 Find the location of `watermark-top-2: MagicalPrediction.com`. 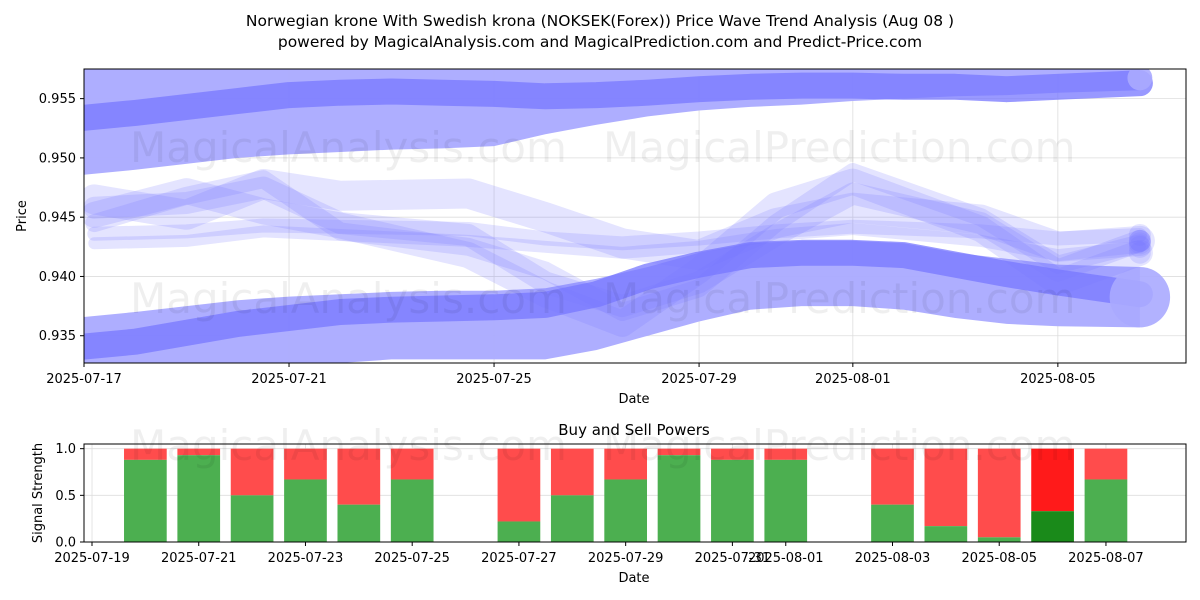

watermark-top-2: MagicalPrediction.com is located at coordinates (839, 147).